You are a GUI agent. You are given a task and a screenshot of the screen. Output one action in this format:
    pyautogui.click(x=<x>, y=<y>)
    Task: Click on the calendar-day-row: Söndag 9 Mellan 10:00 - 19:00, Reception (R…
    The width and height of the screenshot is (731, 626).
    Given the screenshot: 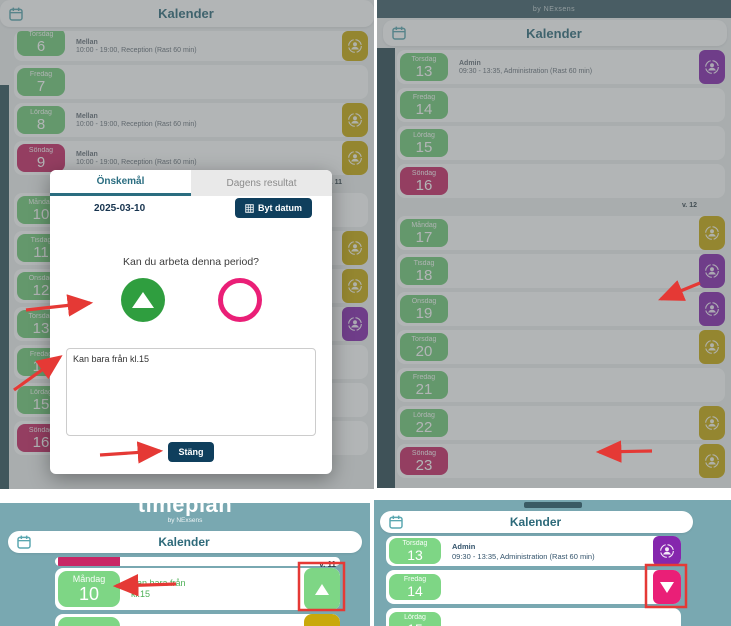 What is the action you would take?
    pyautogui.click(x=191, y=158)
    